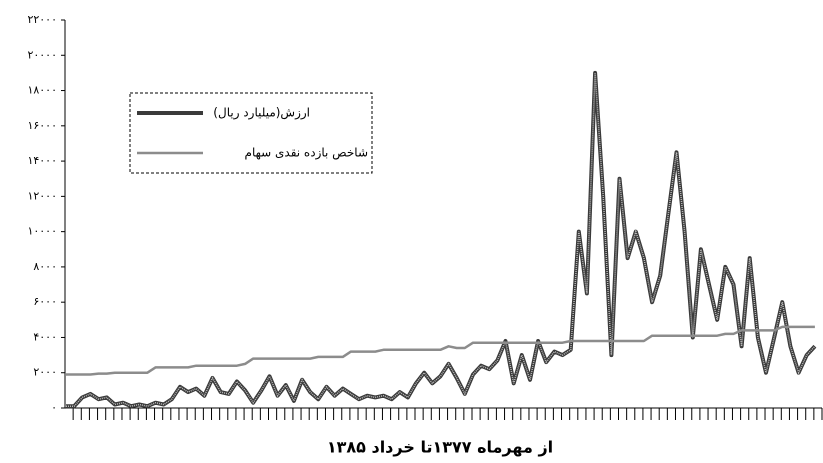 The height and width of the screenshot is (463, 823). Describe the element at coordinates (45, 336) in the screenshot. I see `y-tick-label: ۴۰۰۰` at that location.